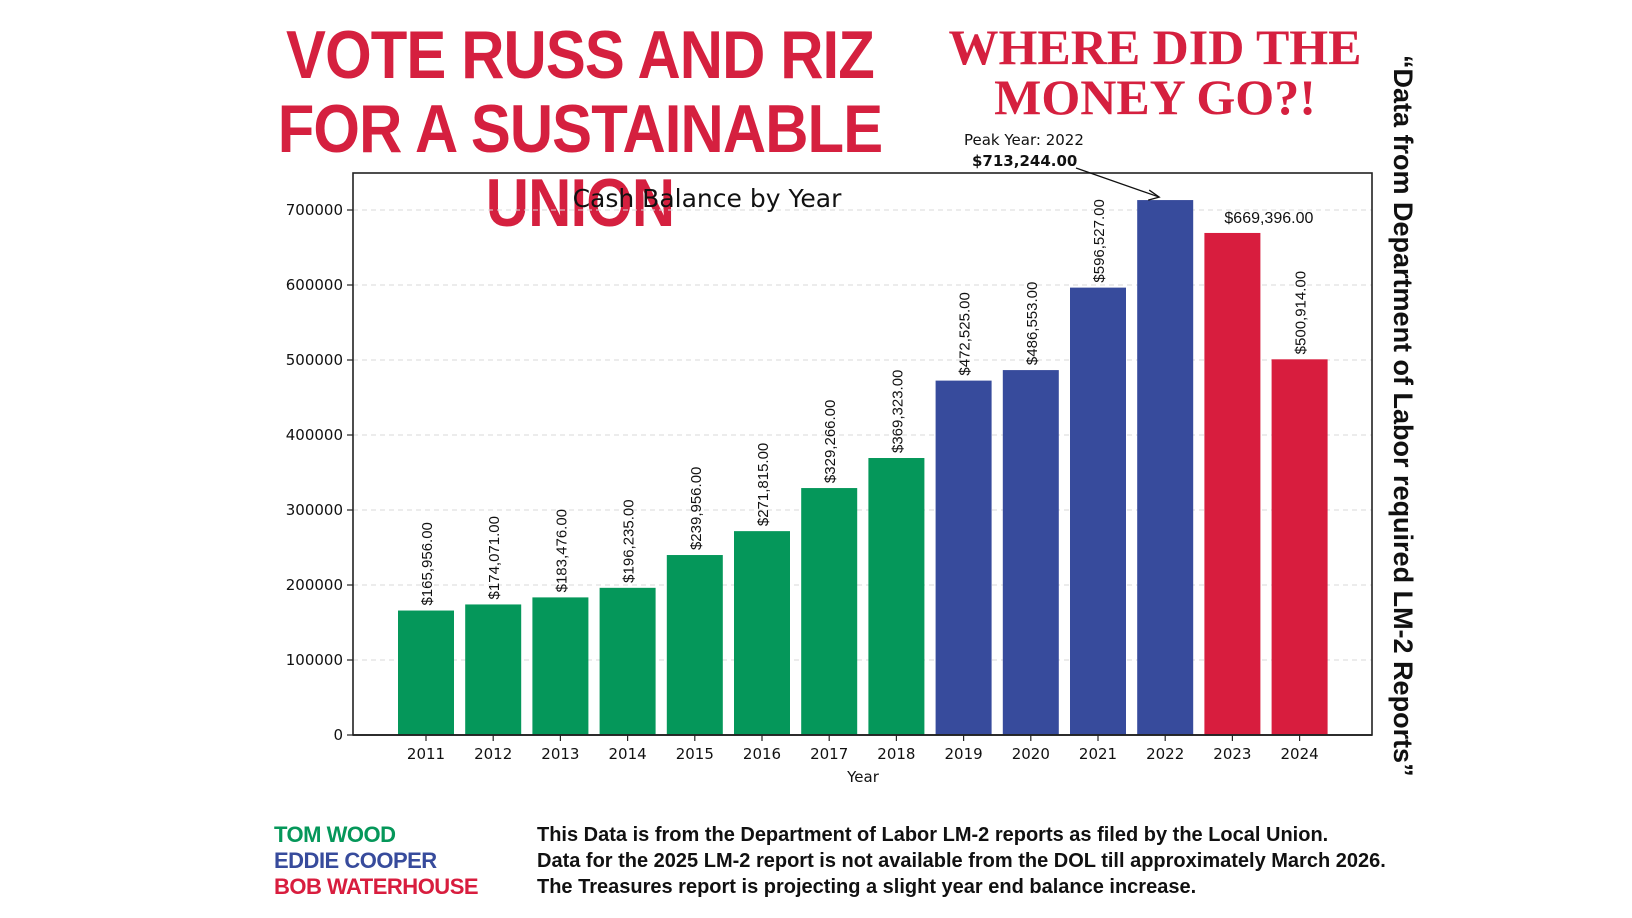 This screenshot has height=918, width=1632. What do you see at coordinates (1031, 754) in the screenshot?
I see `x-tick-label: 2020` at bounding box center [1031, 754].